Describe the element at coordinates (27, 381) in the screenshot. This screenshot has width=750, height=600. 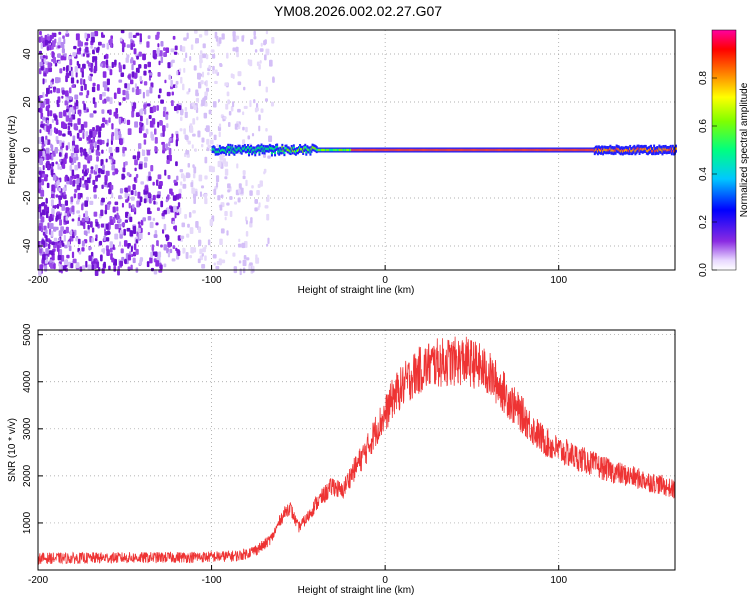
I see `snr-ytick-label: 4000` at that location.